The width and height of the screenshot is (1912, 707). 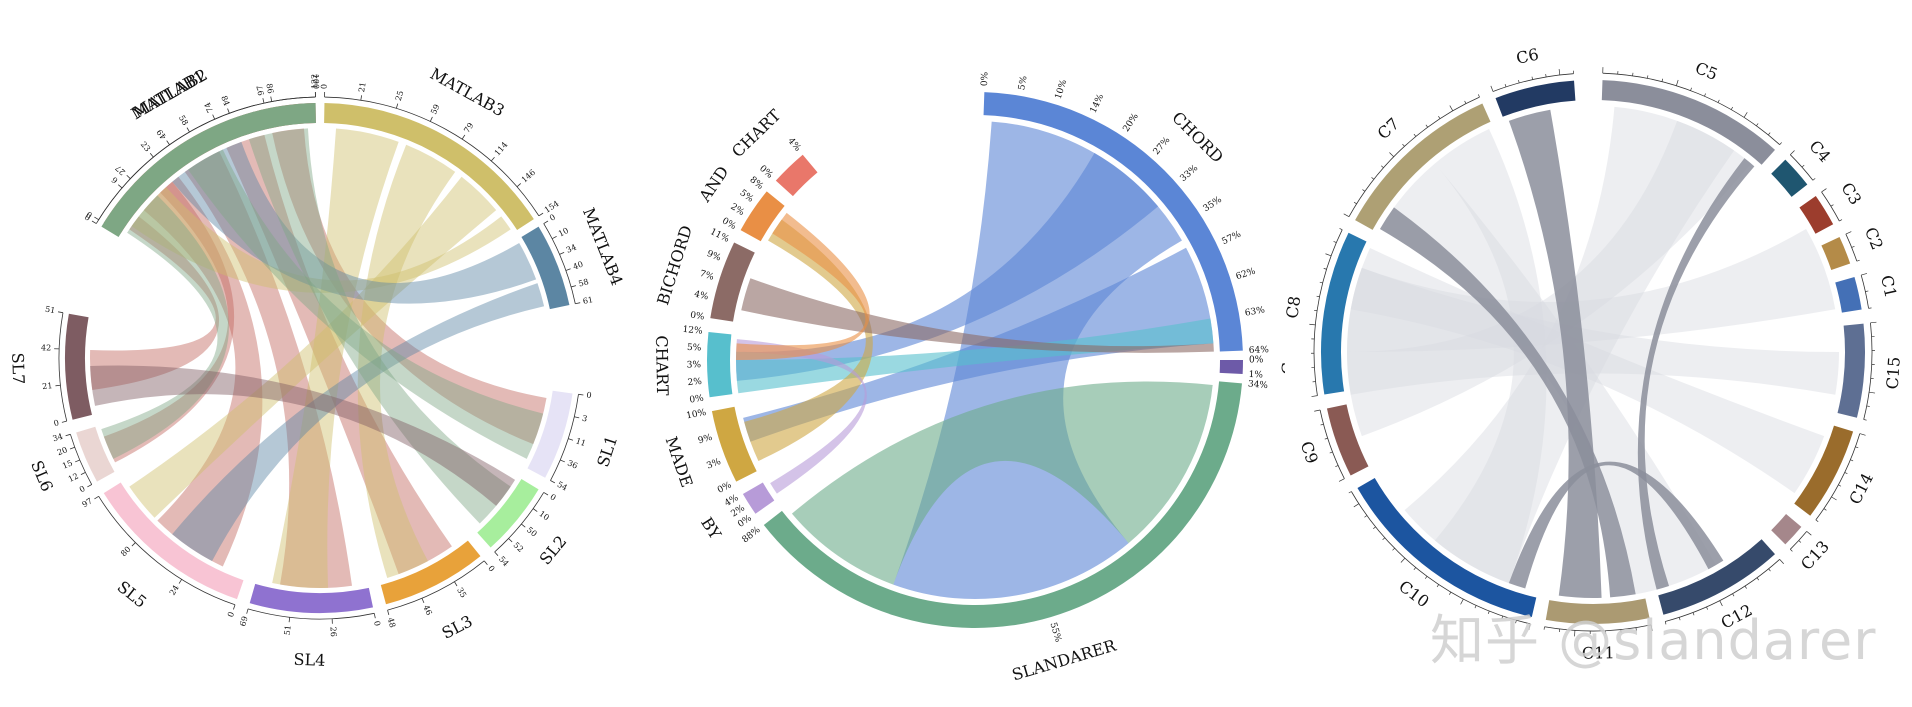 What do you see at coordinates (1255, 311) in the screenshot?
I see `tick-label: 63%` at bounding box center [1255, 311].